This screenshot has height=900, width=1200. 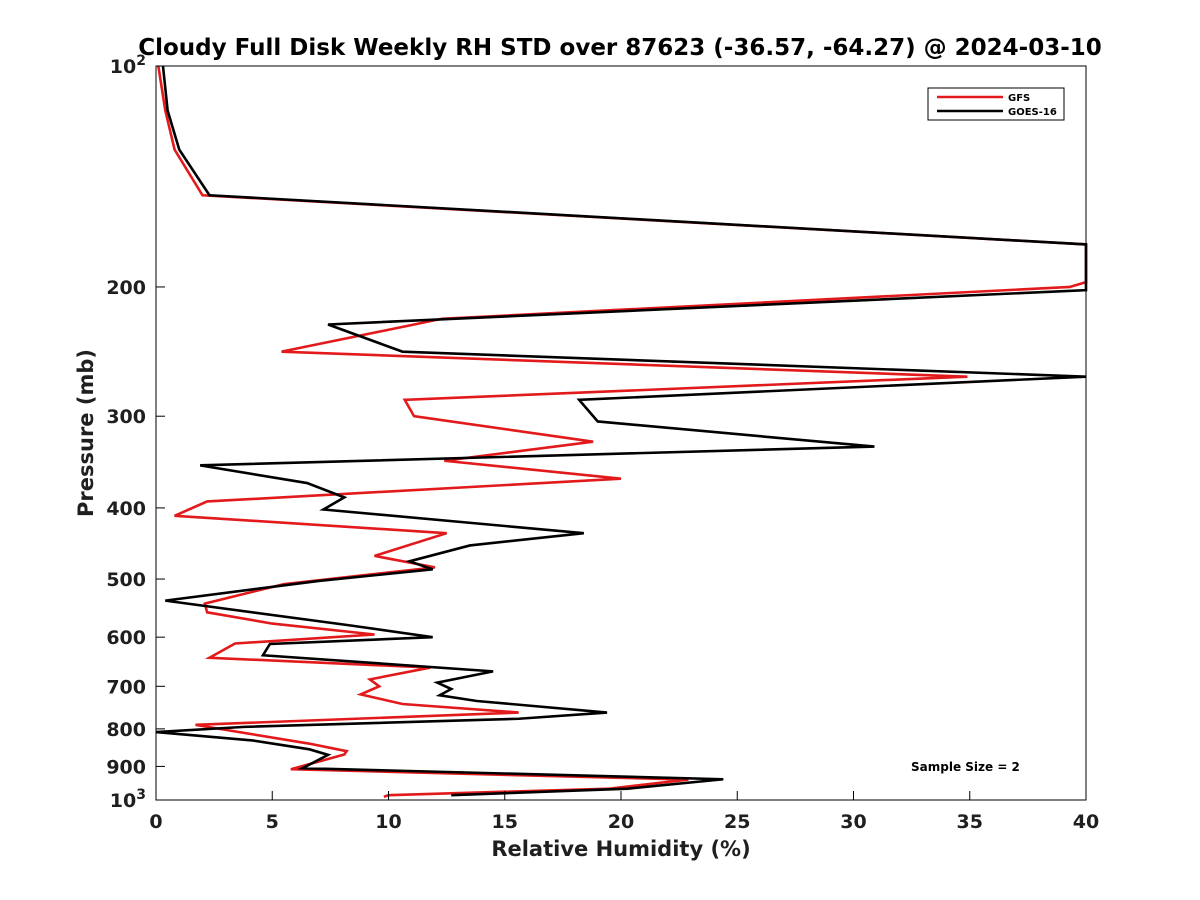 I want to click on x-tick-label: 35, so click(x=970, y=822).